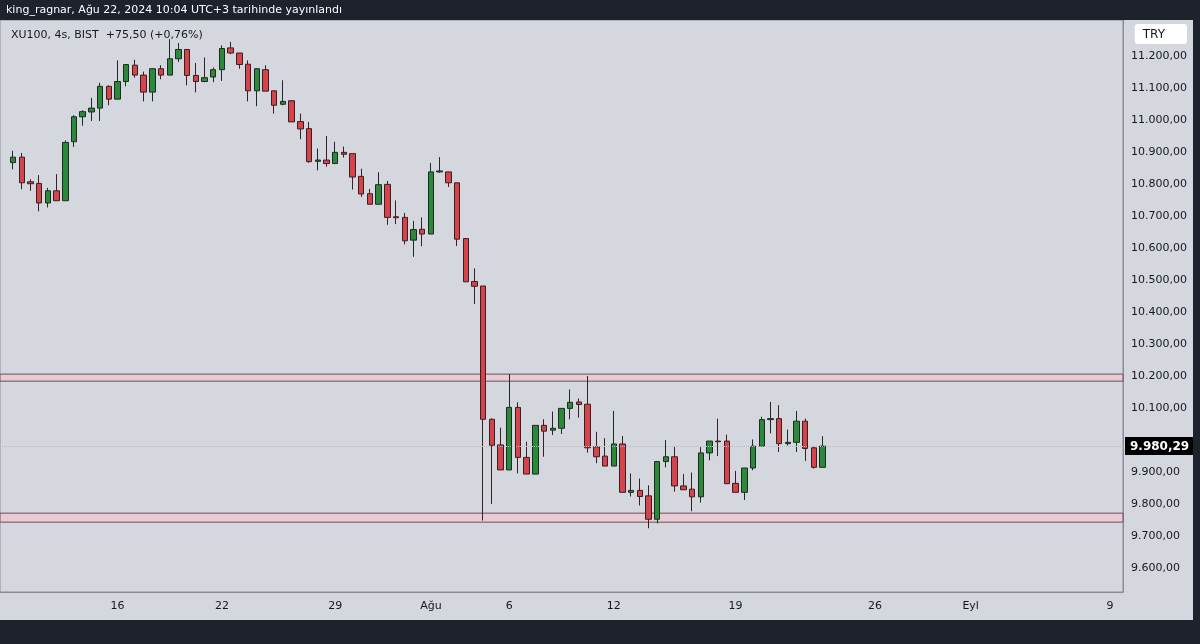 Image resolution: width=1200 pixels, height=644 pixels. What do you see at coordinates (1155, 504) in the screenshot?
I see `y-tick-label: 9.800,00` at bounding box center [1155, 504].